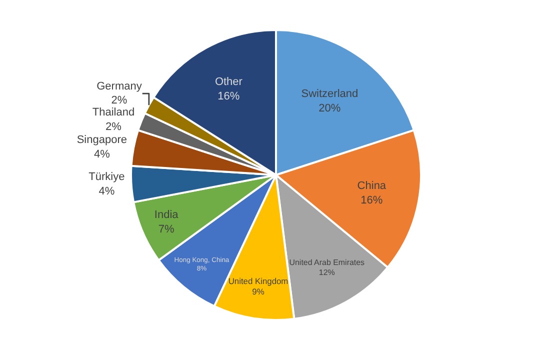  What do you see at coordinates (329, 108) in the screenshot?
I see `data-label: 20%` at bounding box center [329, 108].